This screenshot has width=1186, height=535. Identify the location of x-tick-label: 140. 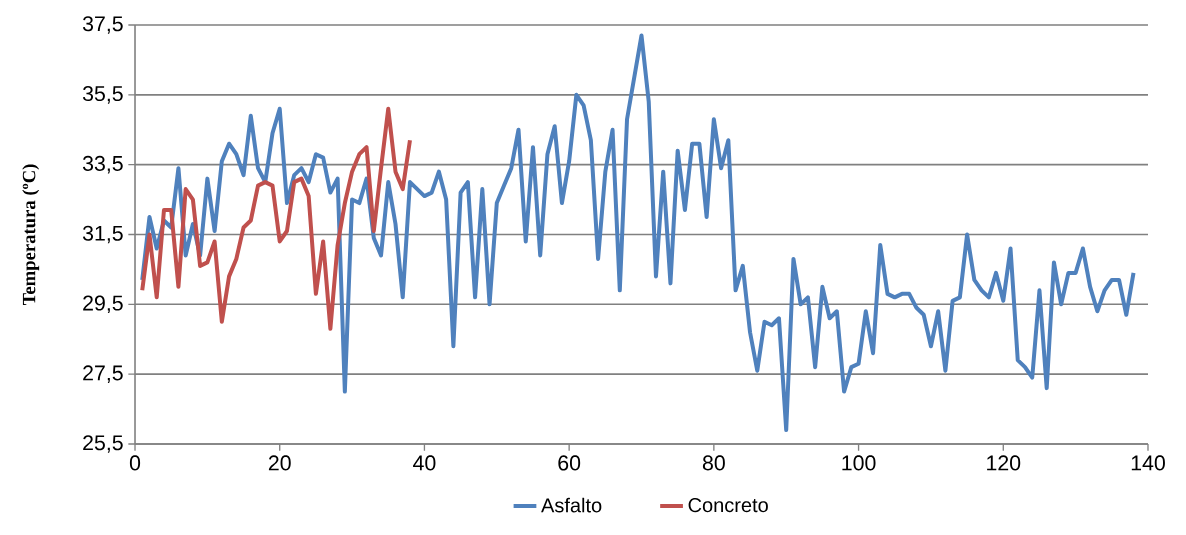
(1148, 463).